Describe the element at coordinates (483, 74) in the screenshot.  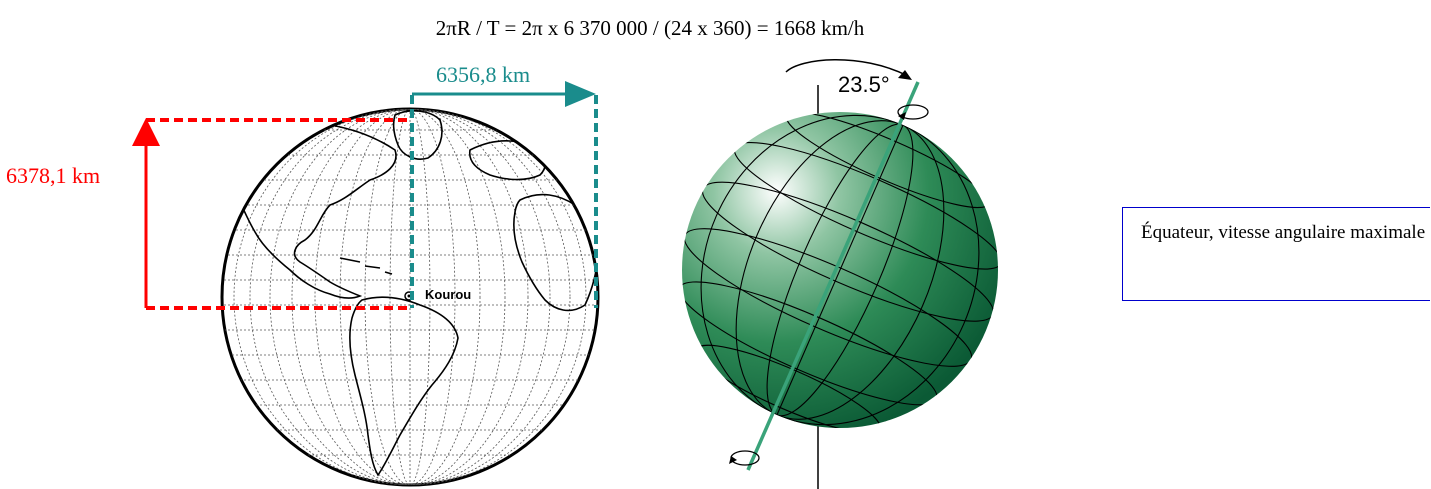
I see `polar-radius-label: 6356,8 km` at that location.